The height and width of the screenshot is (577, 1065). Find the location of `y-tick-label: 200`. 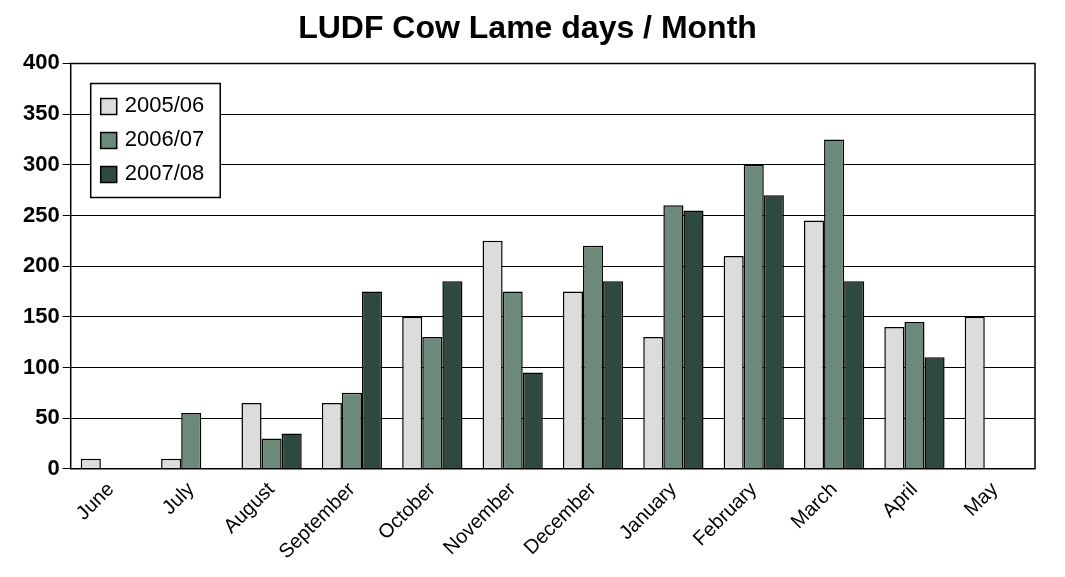

y-tick-label: 200 is located at coordinates (41, 265).